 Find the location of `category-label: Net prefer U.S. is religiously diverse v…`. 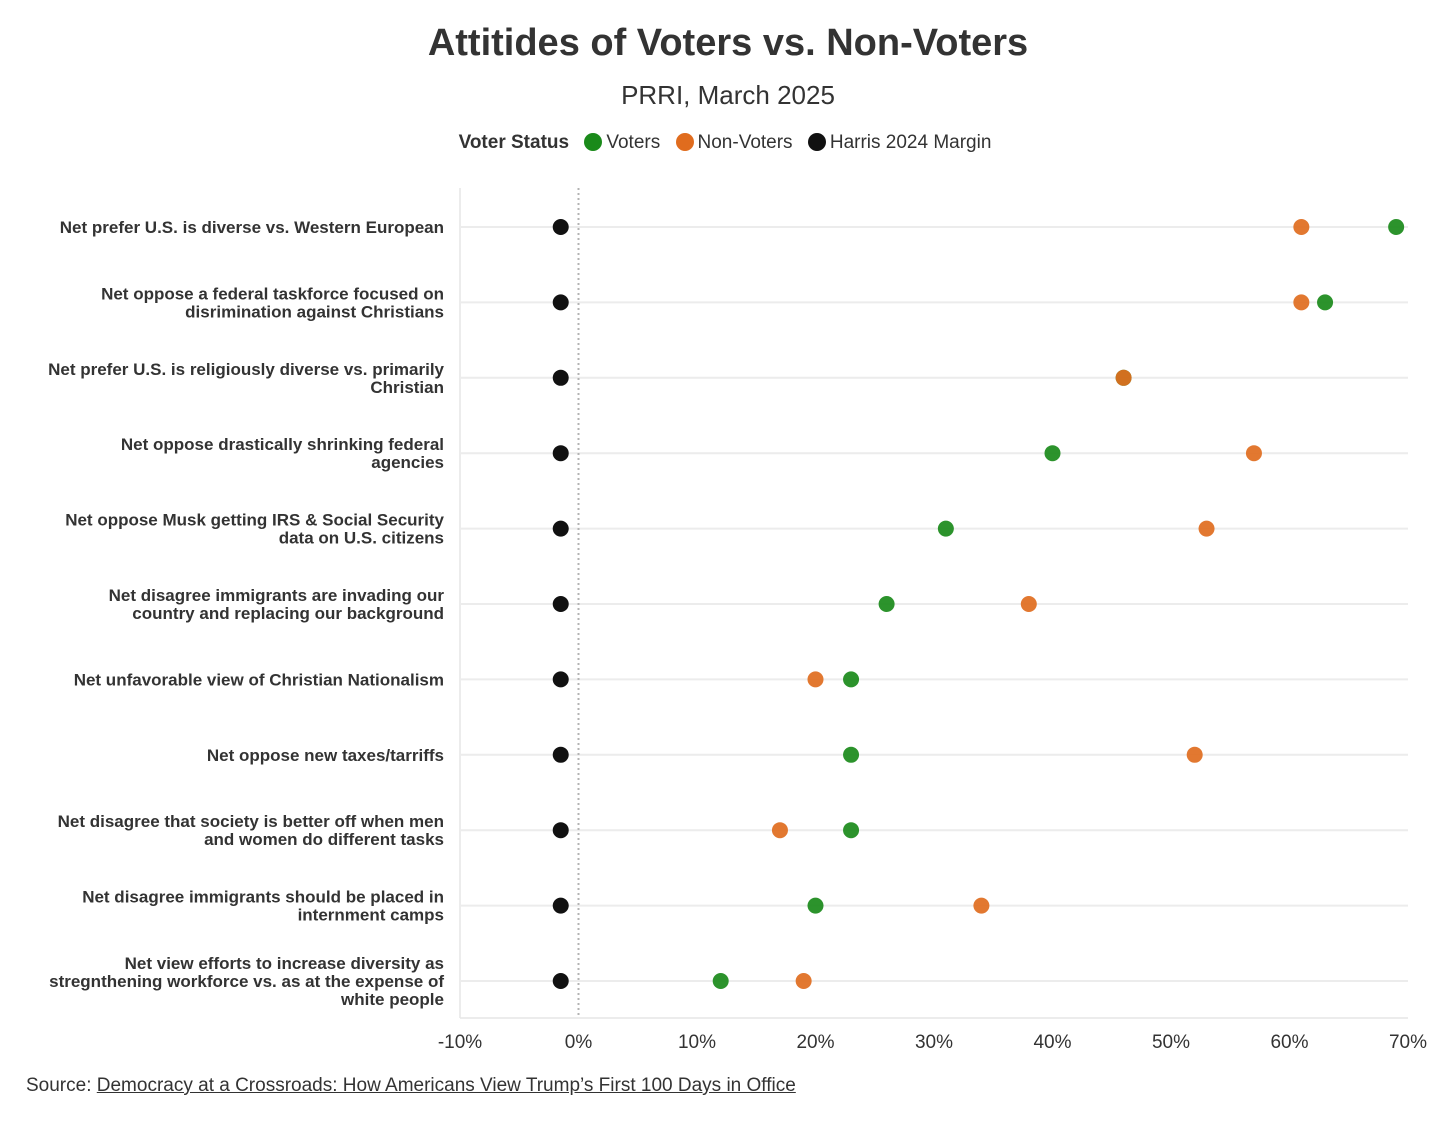

category-label: Net prefer U.S. is religiously diverse v… is located at coordinates (246, 378).